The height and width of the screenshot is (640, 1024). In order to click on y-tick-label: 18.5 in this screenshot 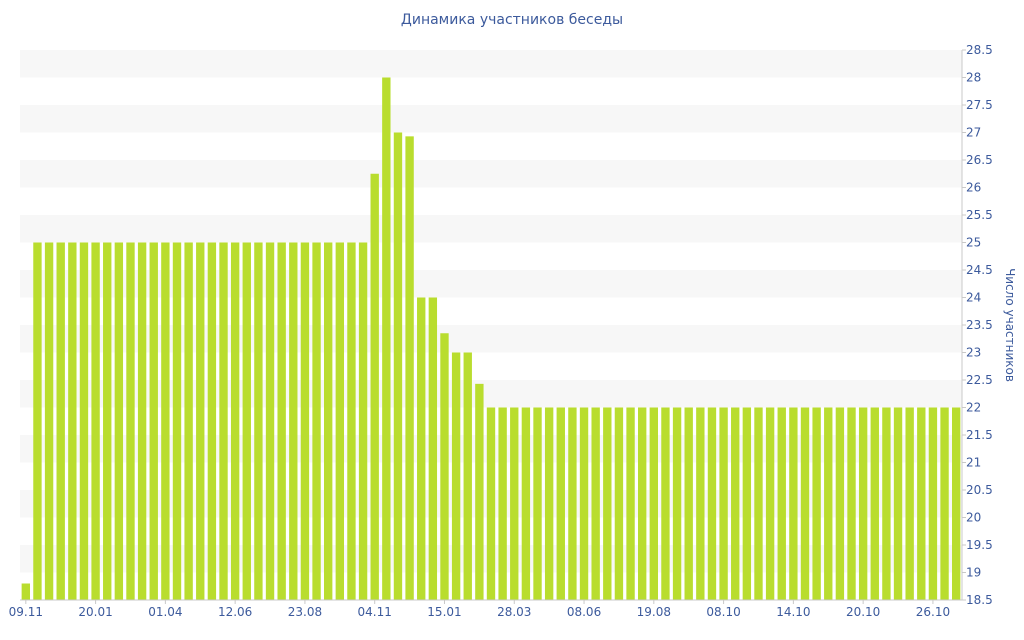, I will do `click(979, 600)`.